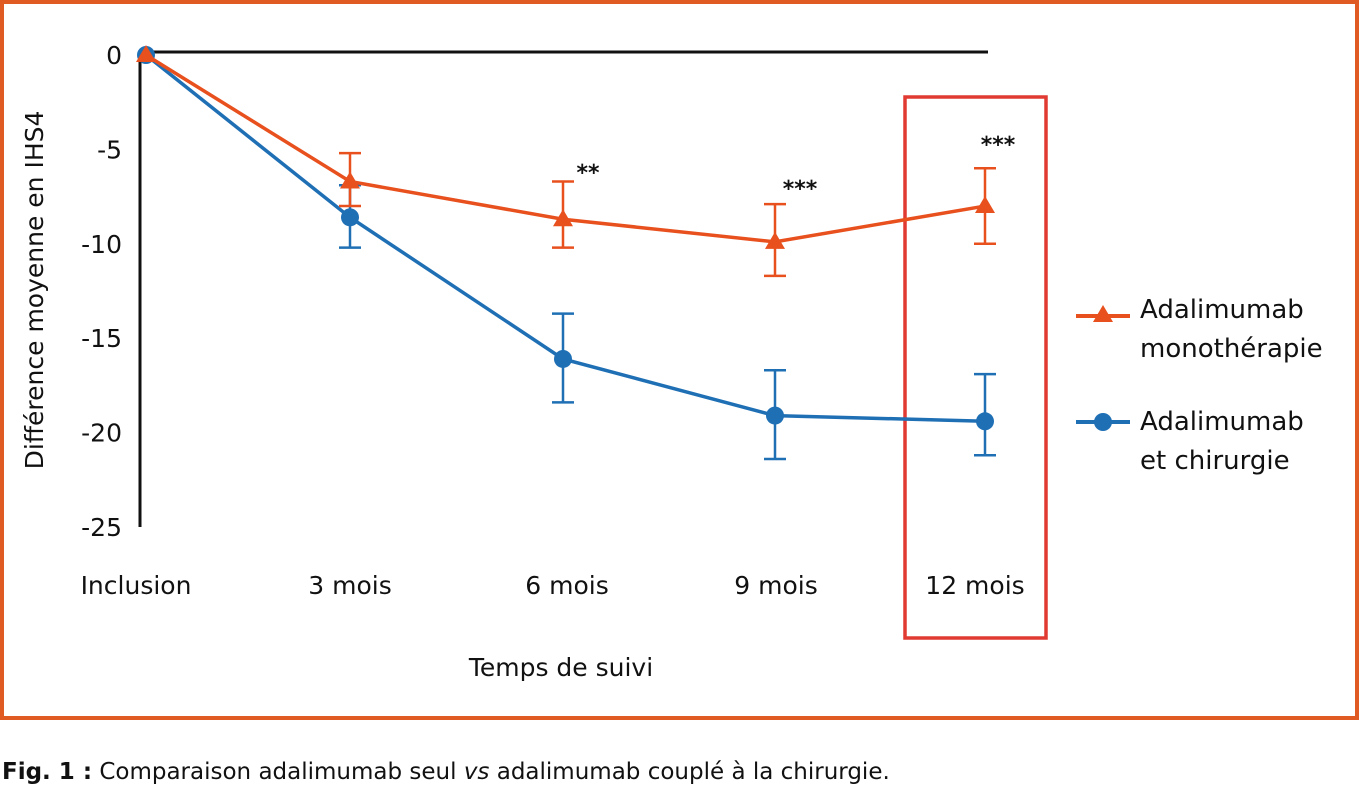 The height and width of the screenshot is (789, 1359). Describe the element at coordinates (1103, 422) in the screenshot. I see `legend-circle-marker` at that location.